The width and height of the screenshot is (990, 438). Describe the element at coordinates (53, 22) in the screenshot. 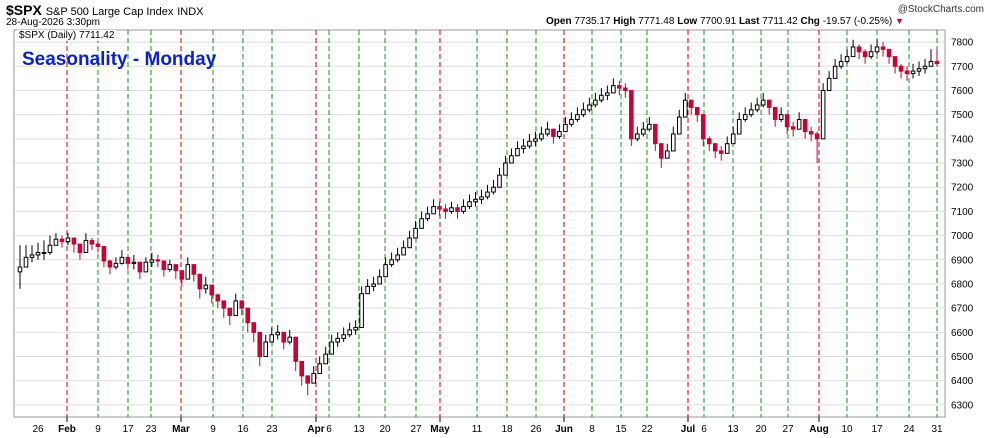

I see `date-time: 28-Aug-2026 3:30pm` at that location.